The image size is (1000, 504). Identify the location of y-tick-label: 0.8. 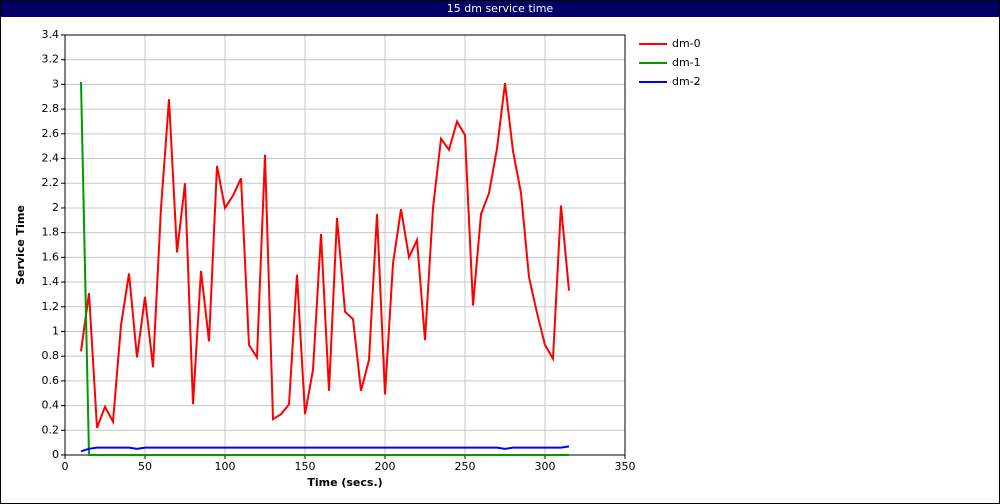
(51, 355).